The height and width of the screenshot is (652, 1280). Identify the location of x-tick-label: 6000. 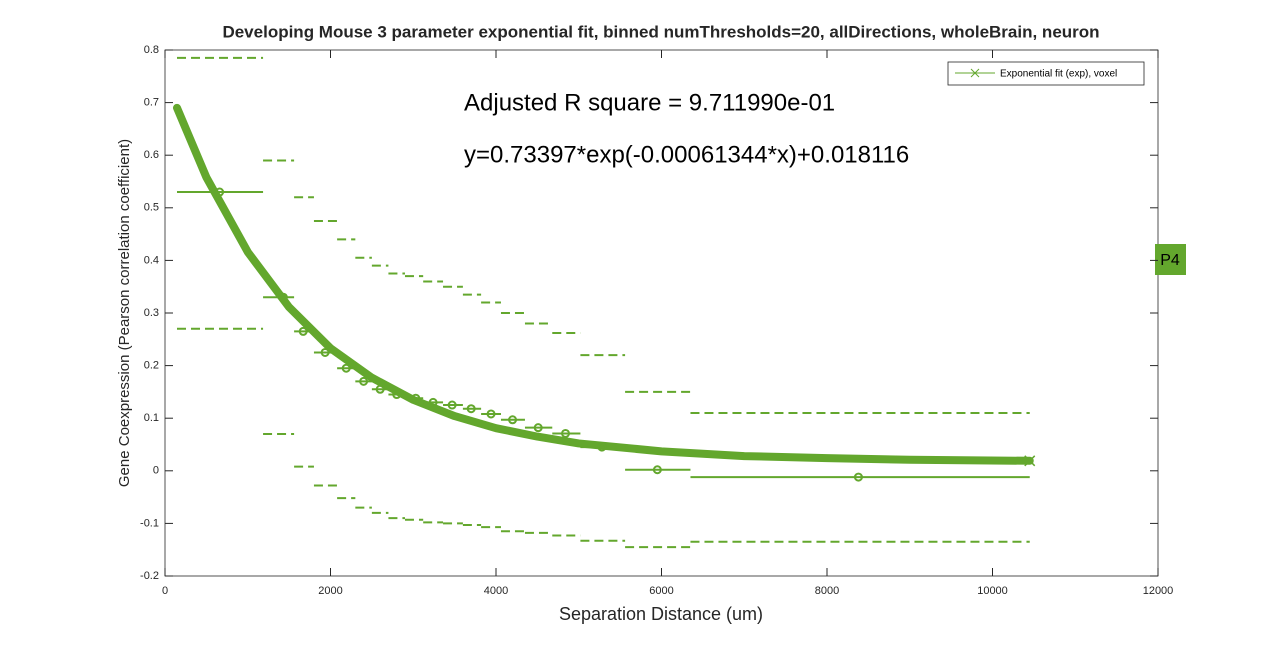
(661, 591).